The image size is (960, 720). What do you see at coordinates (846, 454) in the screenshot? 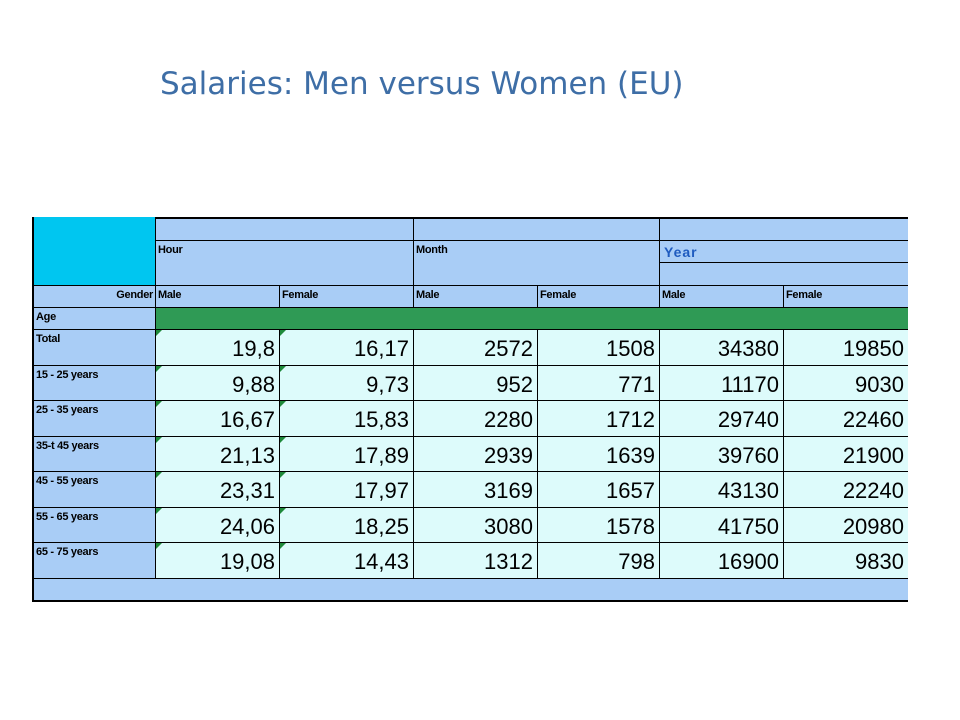
I see `table-cell: 21900` at bounding box center [846, 454].